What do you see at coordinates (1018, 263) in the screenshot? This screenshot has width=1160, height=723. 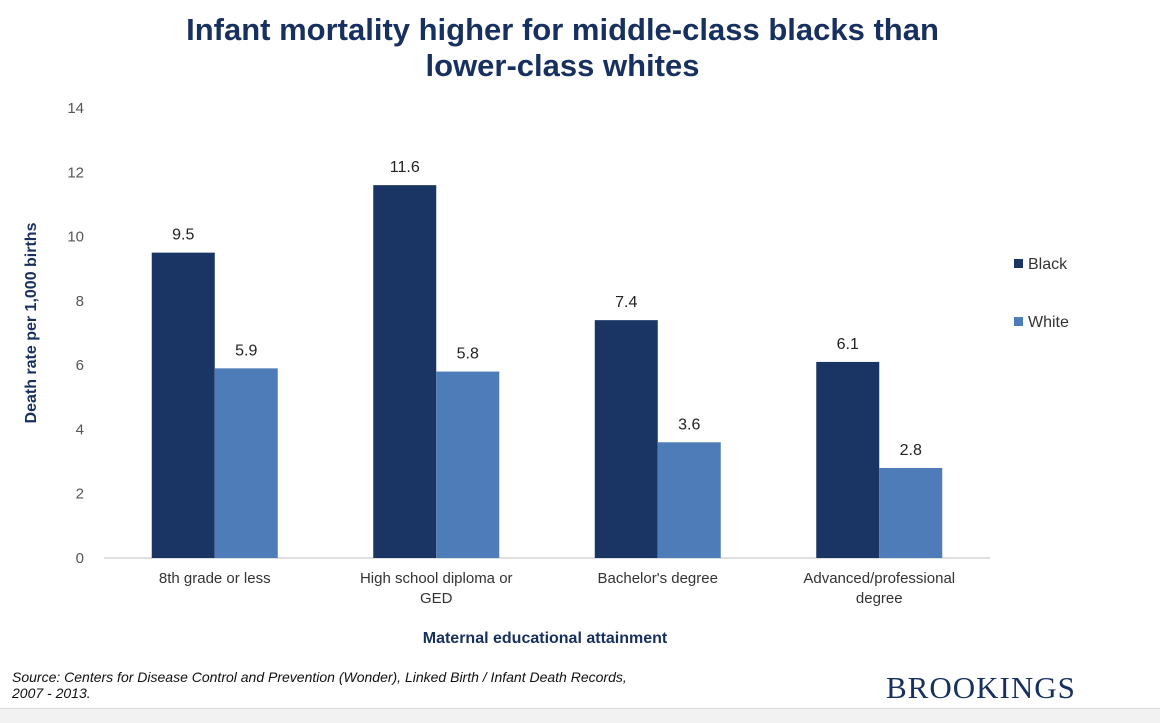 I see `legend-swatch-black` at bounding box center [1018, 263].